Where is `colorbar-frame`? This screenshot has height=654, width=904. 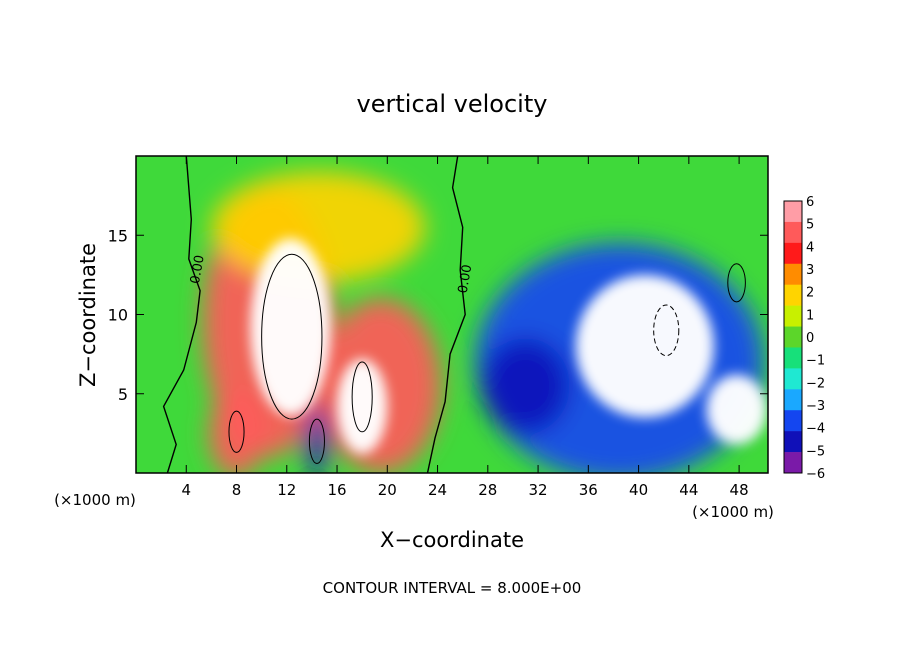 colorbar-frame is located at coordinates (793, 337).